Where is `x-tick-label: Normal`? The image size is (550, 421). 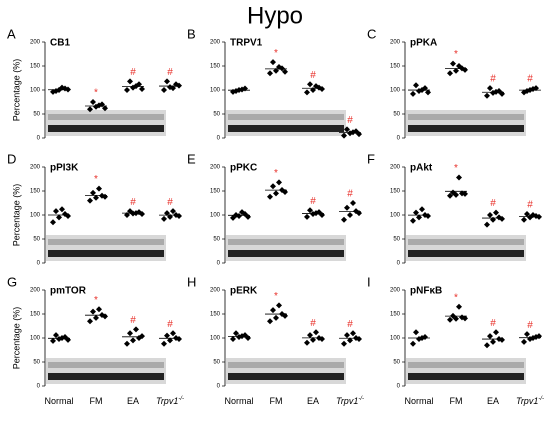
x-tick-label: Normal is located at coordinates (238, 401).